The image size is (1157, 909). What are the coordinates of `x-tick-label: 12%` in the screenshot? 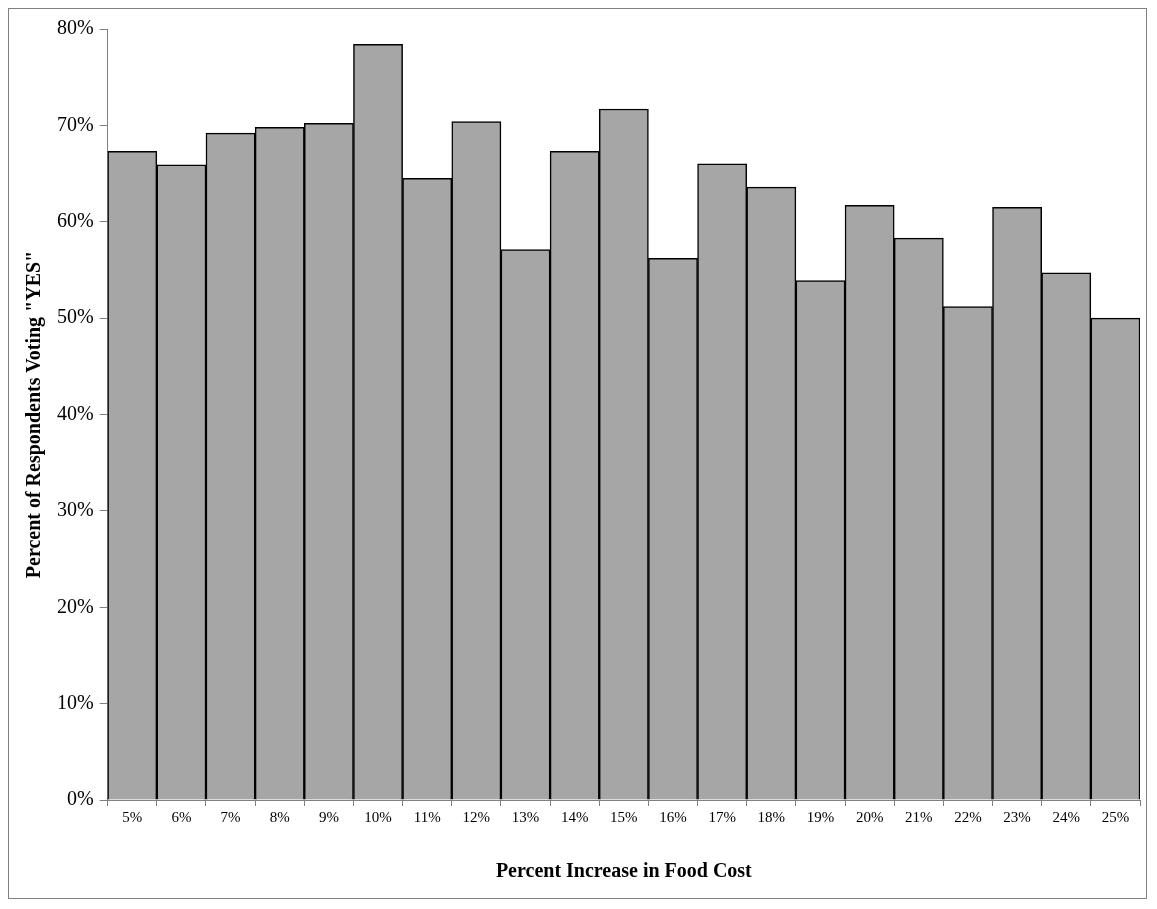 It's located at (476, 816).